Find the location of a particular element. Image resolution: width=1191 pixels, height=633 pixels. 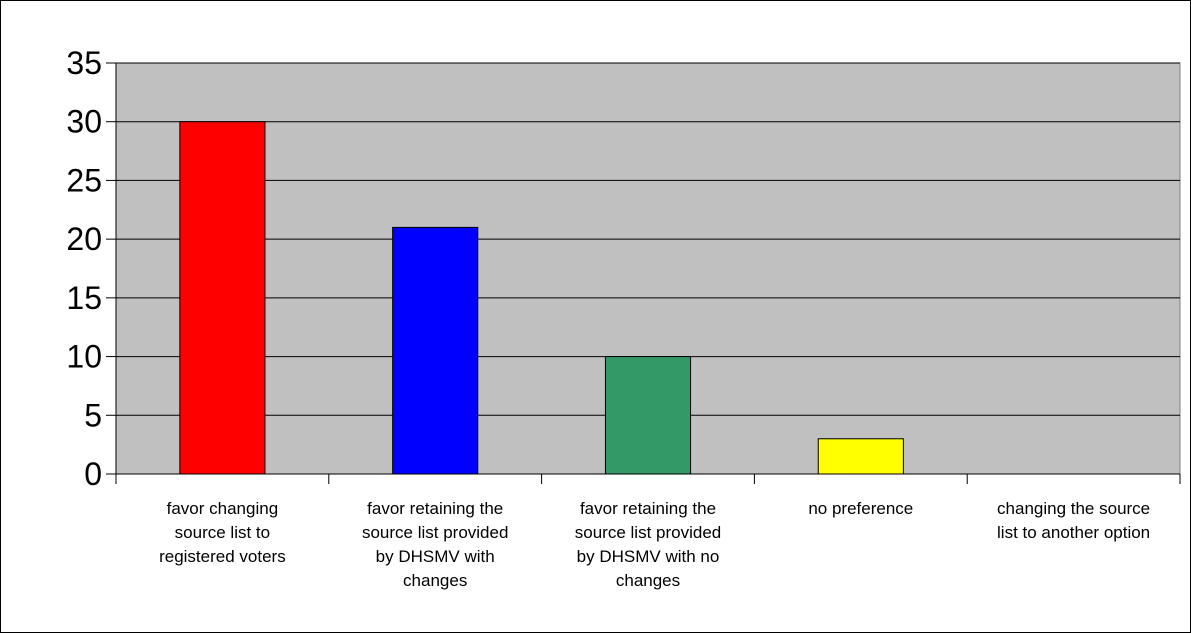

x-category-label: no preference is located at coordinates (860, 508).